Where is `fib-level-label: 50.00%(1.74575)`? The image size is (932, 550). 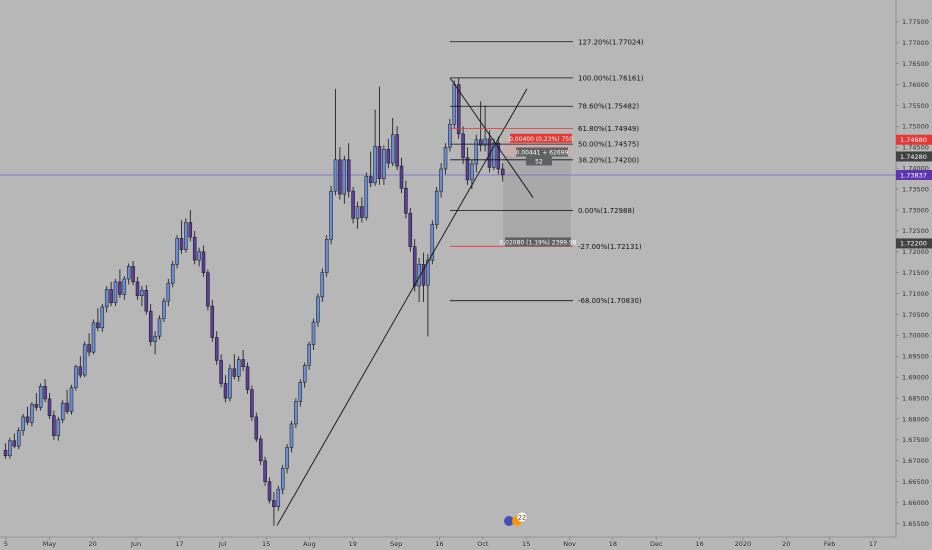 fib-level-label: 50.00%(1.74575) is located at coordinates (608, 145).